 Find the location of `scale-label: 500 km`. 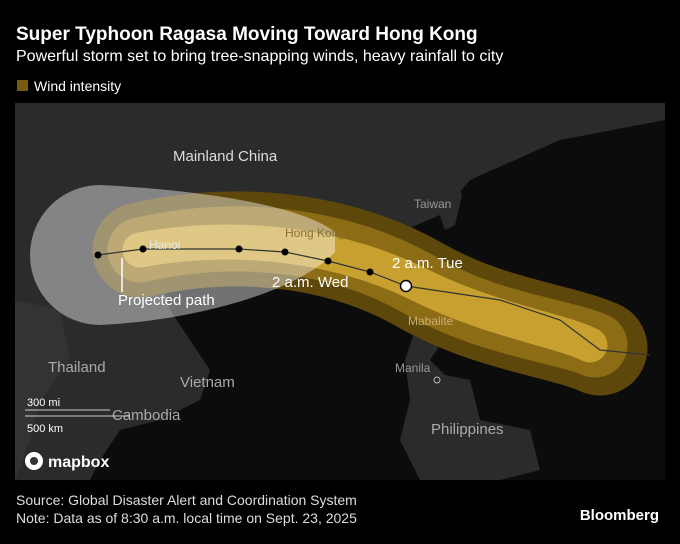

scale-label: 500 km is located at coordinates (45, 429).